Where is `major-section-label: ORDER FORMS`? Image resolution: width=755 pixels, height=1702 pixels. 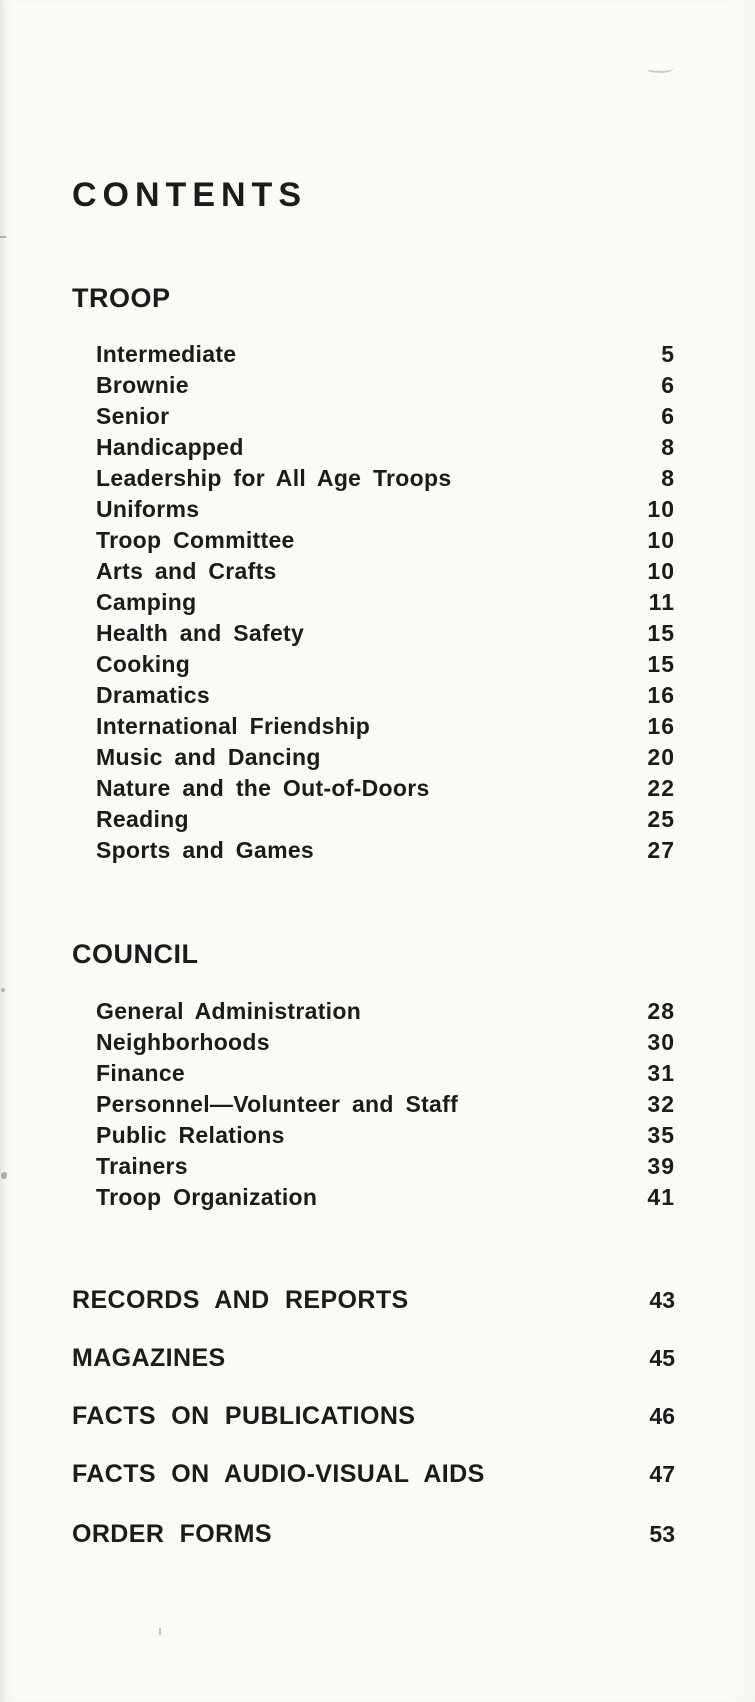 major-section-label: ORDER FORMS is located at coordinates (172, 1534).